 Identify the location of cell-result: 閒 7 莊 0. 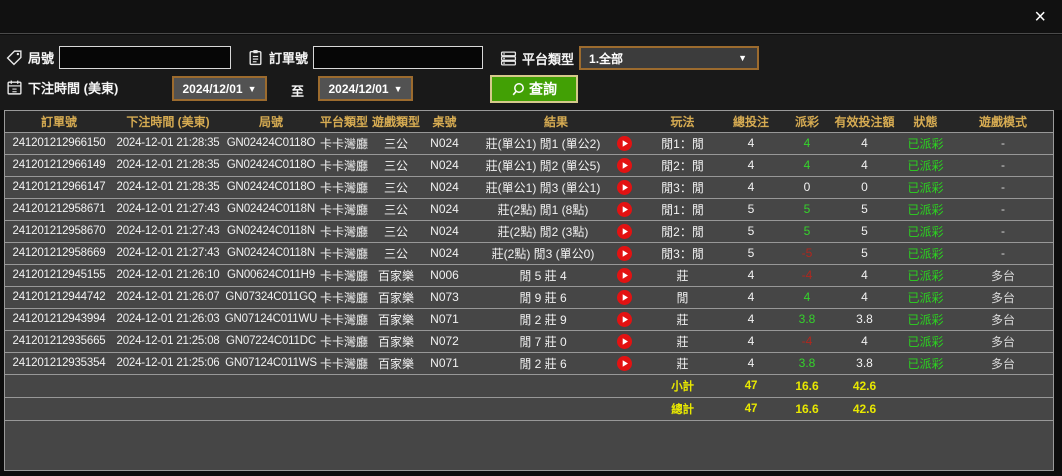
(556, 341).